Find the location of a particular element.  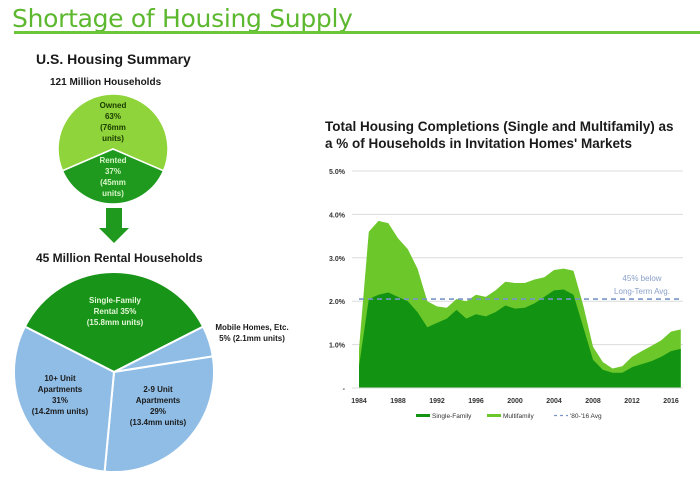

y-tick-label: - is located at coordinates (344, 389).